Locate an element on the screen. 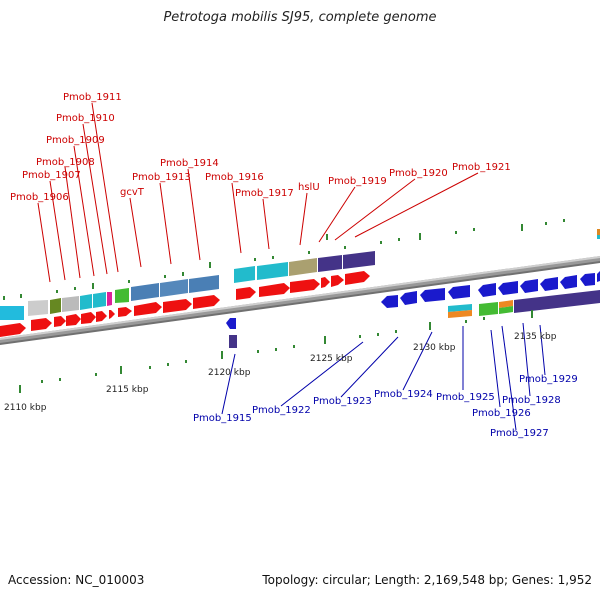 The height and width of the screenshot is (600, 600). gene-label-pmob-1911: Pmob_1911 is located at coordinates (92, 97).